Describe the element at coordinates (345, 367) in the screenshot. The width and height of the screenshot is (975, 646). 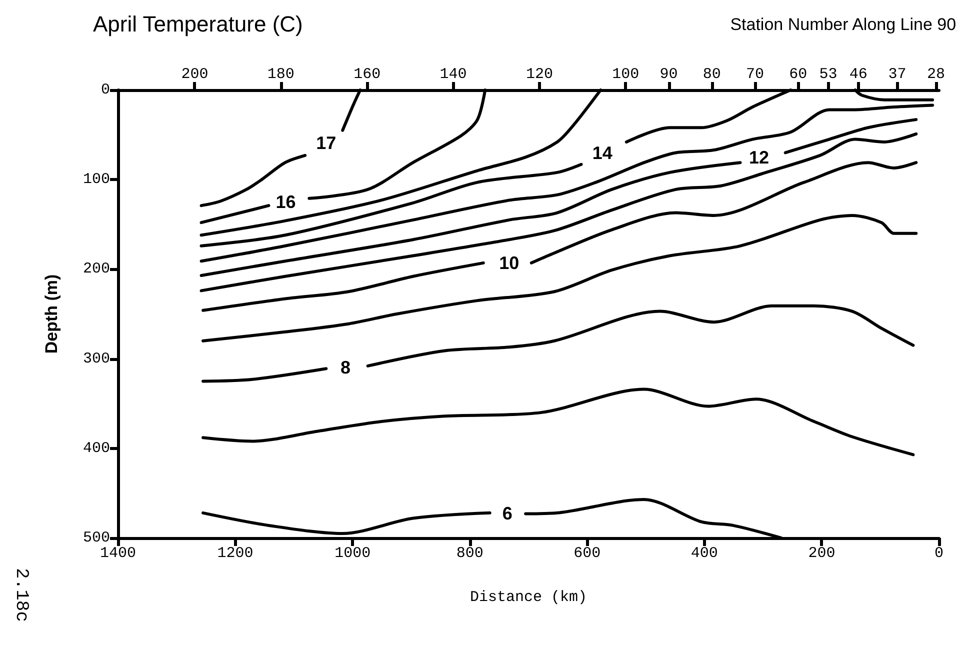
I see `series-label: 8` at that location.